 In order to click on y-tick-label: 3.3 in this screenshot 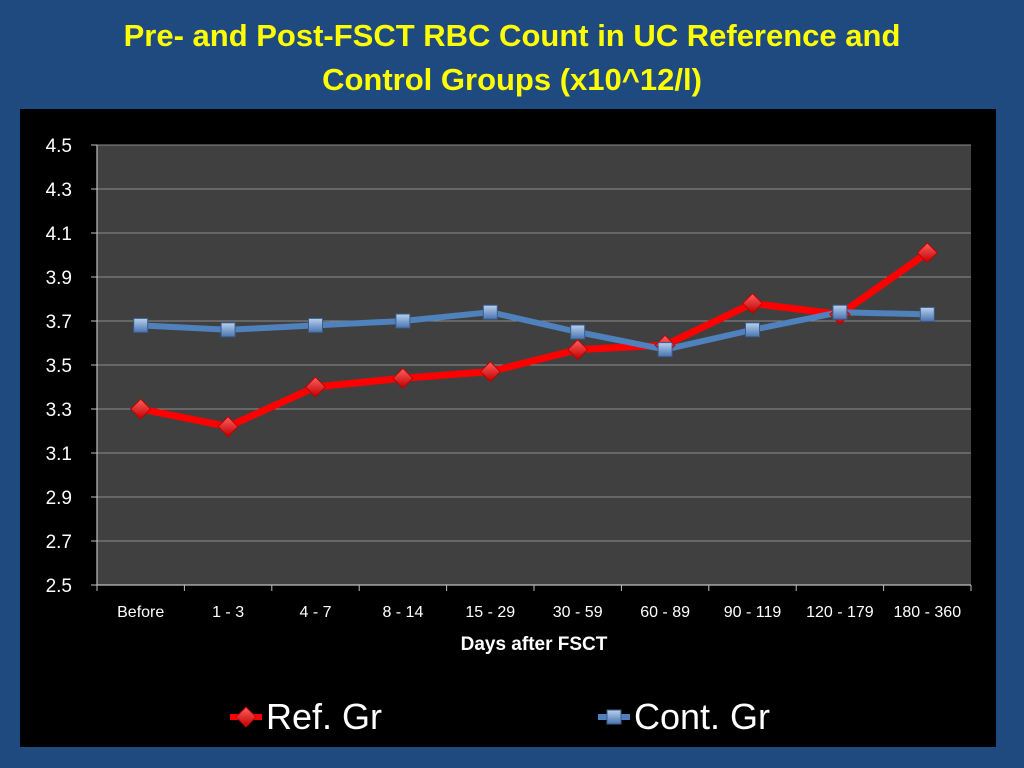, I will do `click(59, 410)`.